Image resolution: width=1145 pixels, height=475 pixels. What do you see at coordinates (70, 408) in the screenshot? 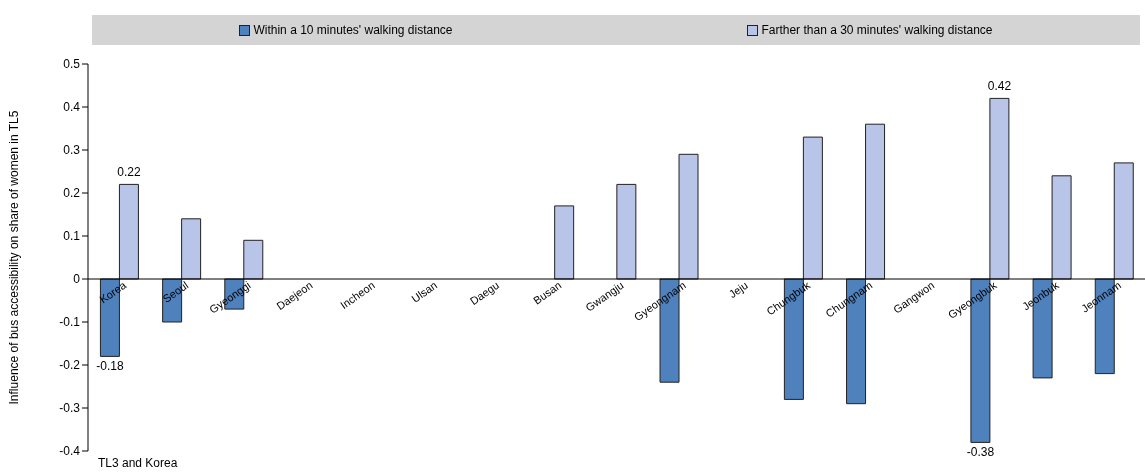
I see `y-tick-label: -0.3` at bounding box center [70, 408].